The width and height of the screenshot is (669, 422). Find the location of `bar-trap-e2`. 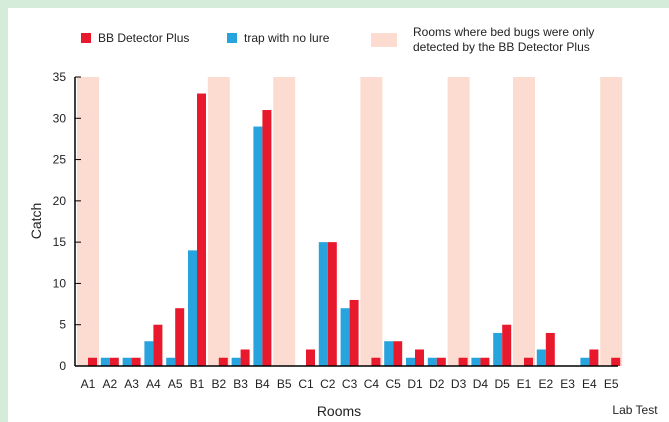

bar-trap-e2 is located at coordinates (541, 357).